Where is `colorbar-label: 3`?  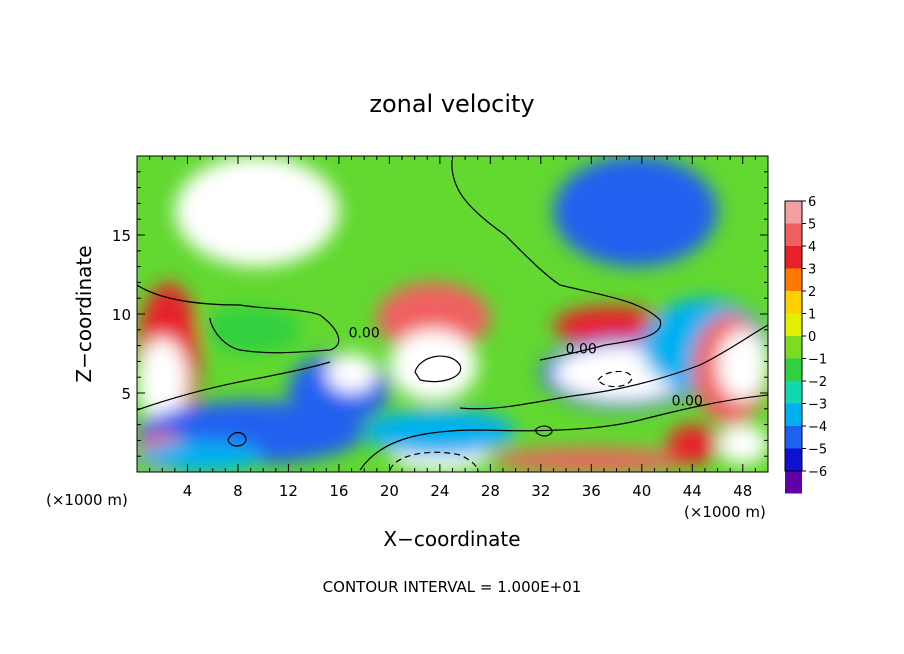
colorbar-label: 3 is located at coordinates (812, 270).